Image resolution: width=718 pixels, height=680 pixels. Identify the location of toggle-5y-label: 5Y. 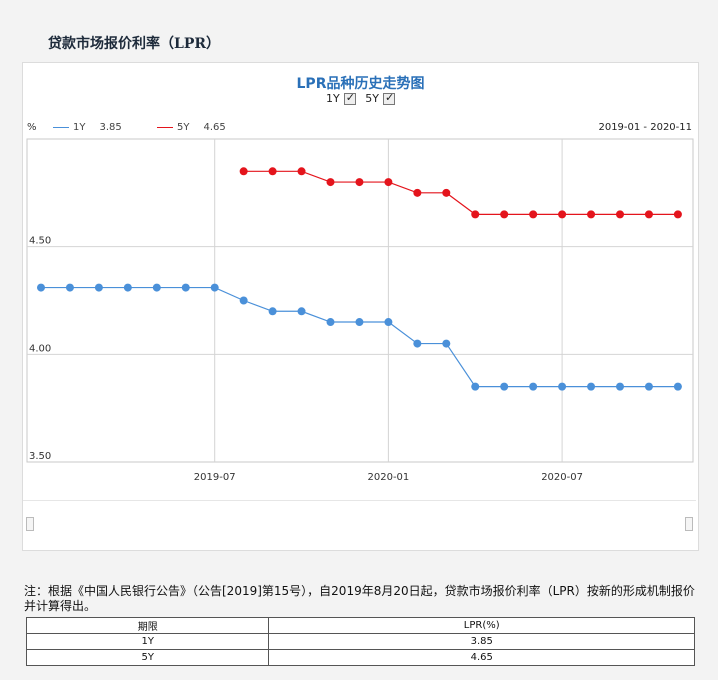
(372, 98).